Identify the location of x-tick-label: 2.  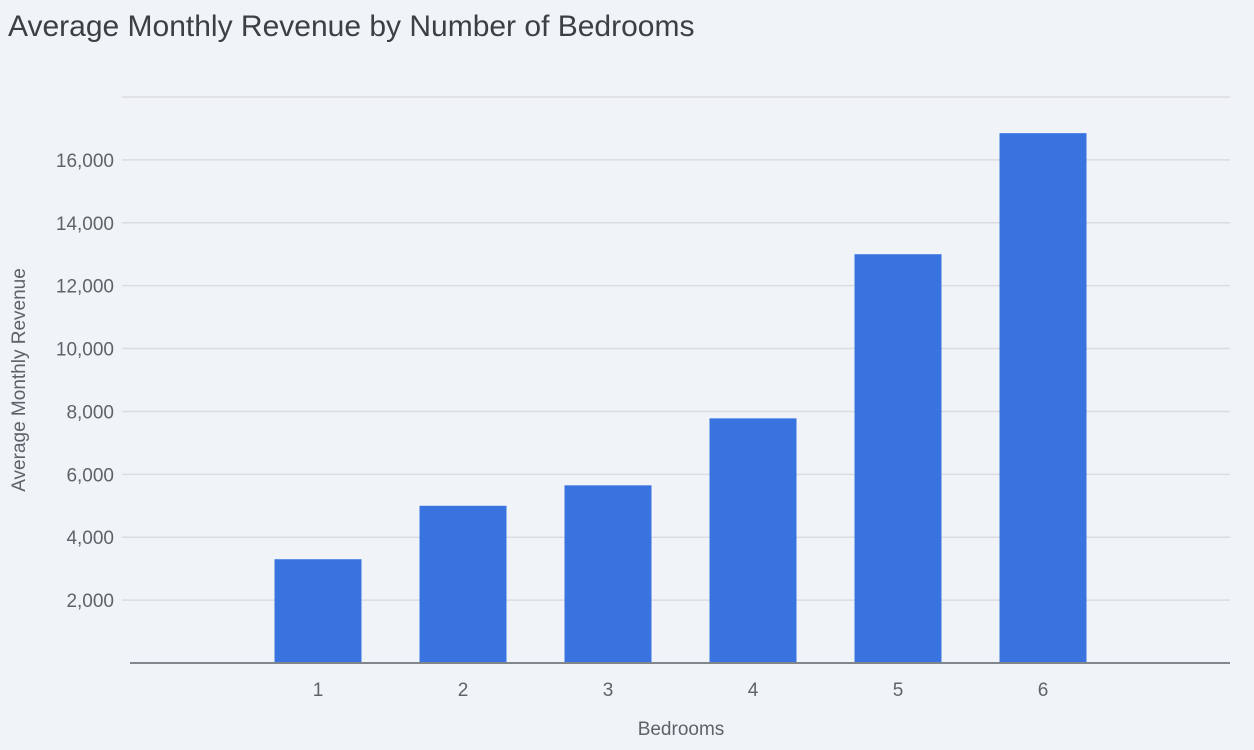
(463, 690).